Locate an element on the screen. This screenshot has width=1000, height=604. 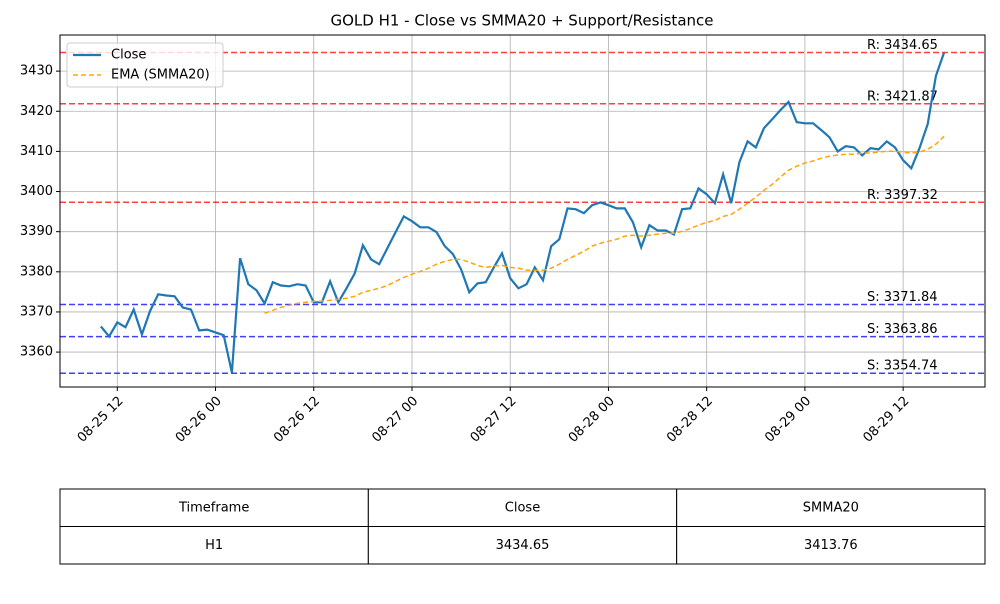
level-label: R: 3421.87 is located at coordinates (902, 96).